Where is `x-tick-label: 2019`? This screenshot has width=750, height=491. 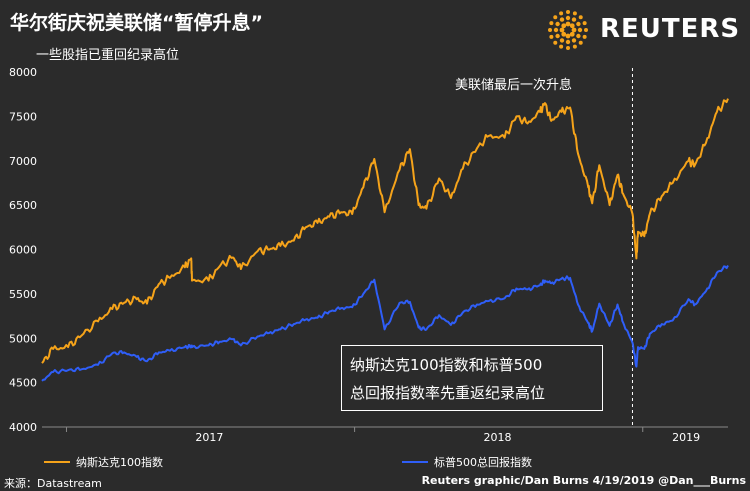 x-tick-label: 2019 is located at coordinates (686, 437).